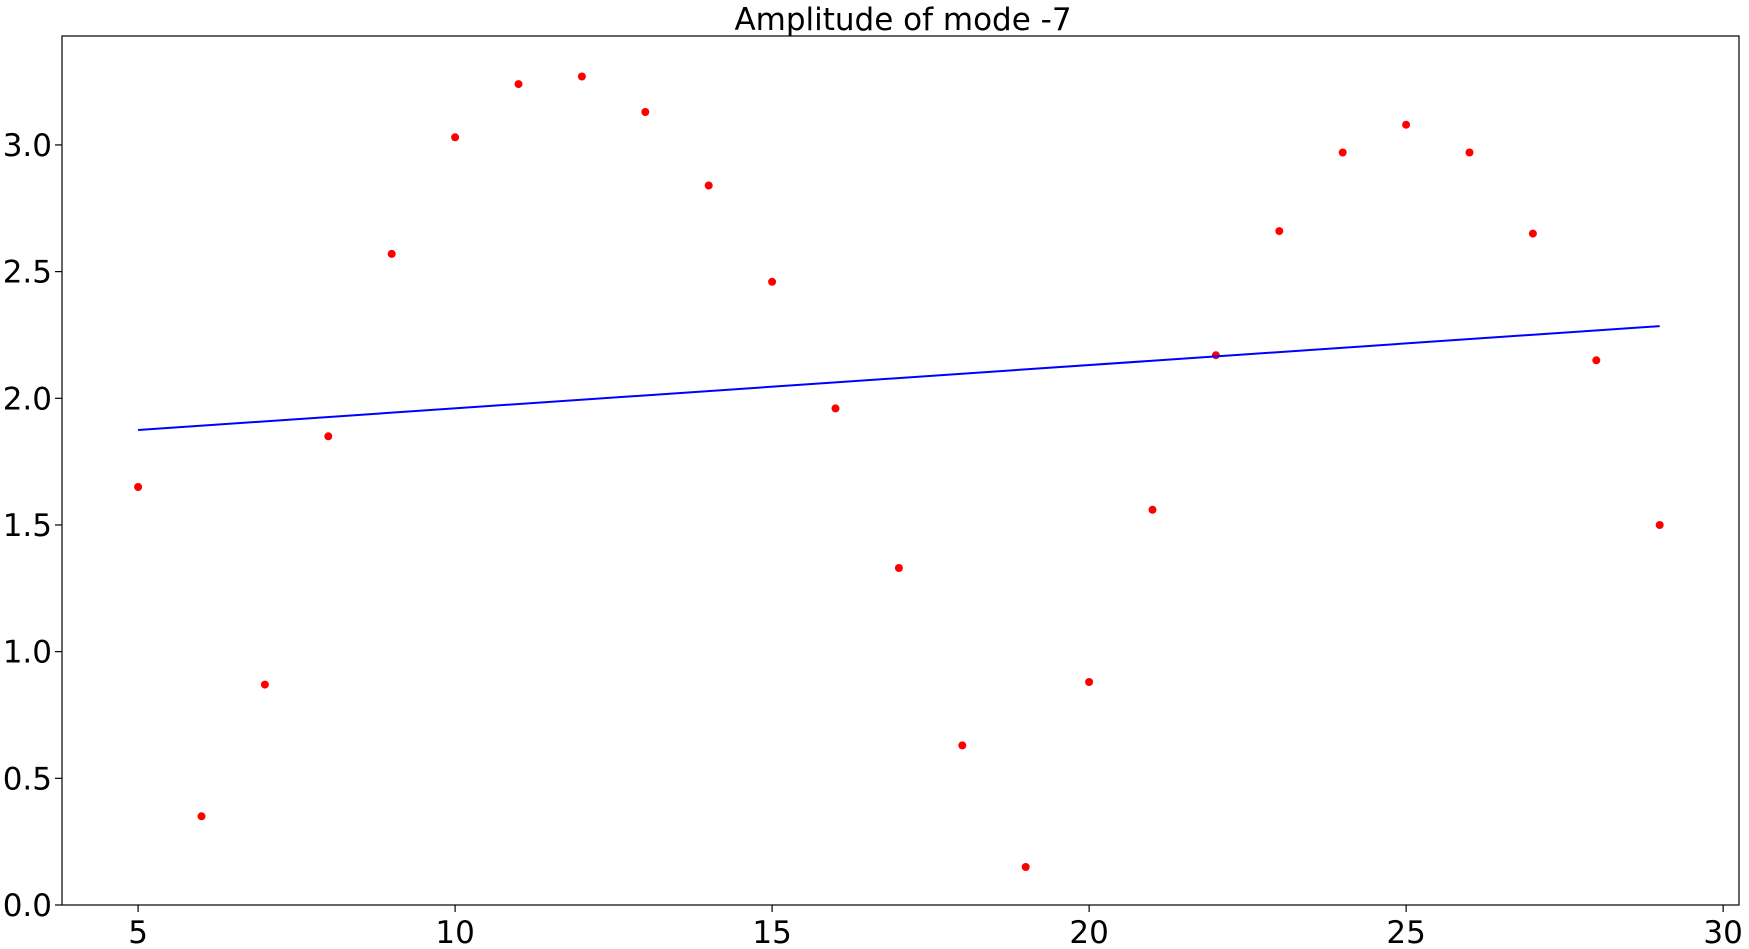  Describe the element at coordinates (27, 273) in the screenshot. I see `y-tick-label: 2.5` at that location.